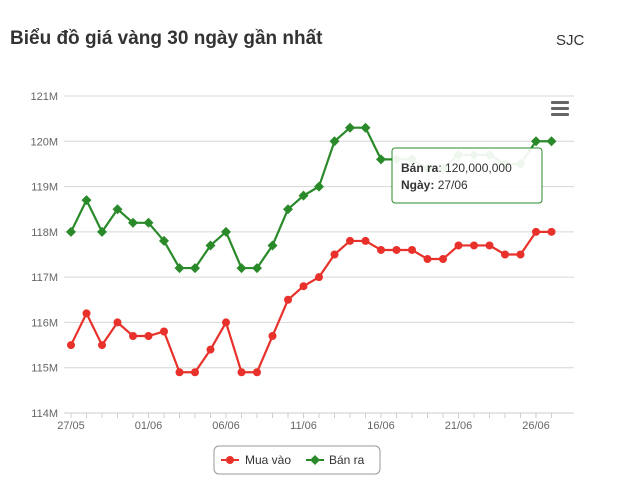  Describe the element at coordinates (297, 460) in the screenshot. I see `legend: Mua vào Bán ra` at that location.